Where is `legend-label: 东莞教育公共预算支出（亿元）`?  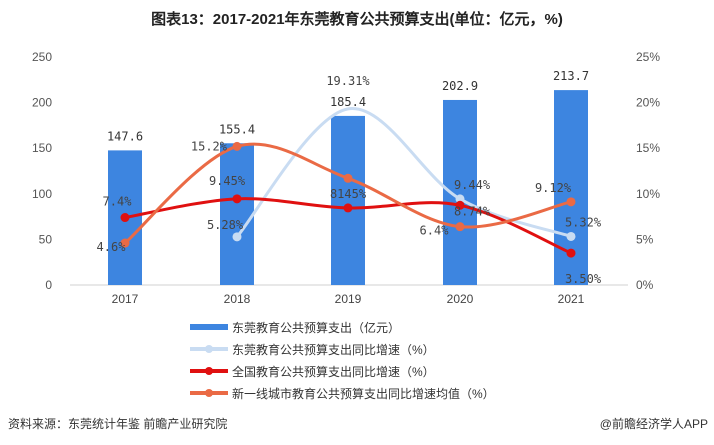
legend-label: 东莞教育公共预算支出（亿元） is located at coordinates (316, 327).